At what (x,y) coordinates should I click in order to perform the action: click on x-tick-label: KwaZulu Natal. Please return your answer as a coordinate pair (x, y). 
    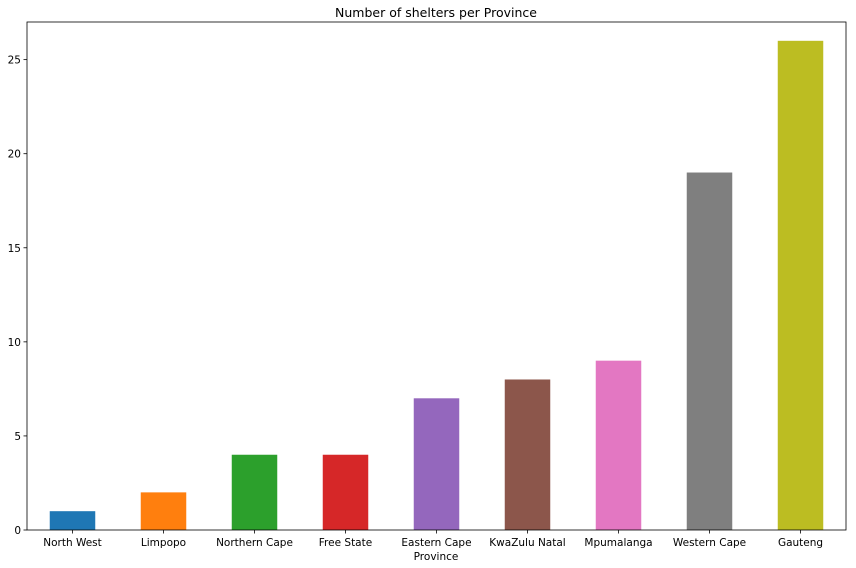
    Looking at the image, I should click on (527, 543).